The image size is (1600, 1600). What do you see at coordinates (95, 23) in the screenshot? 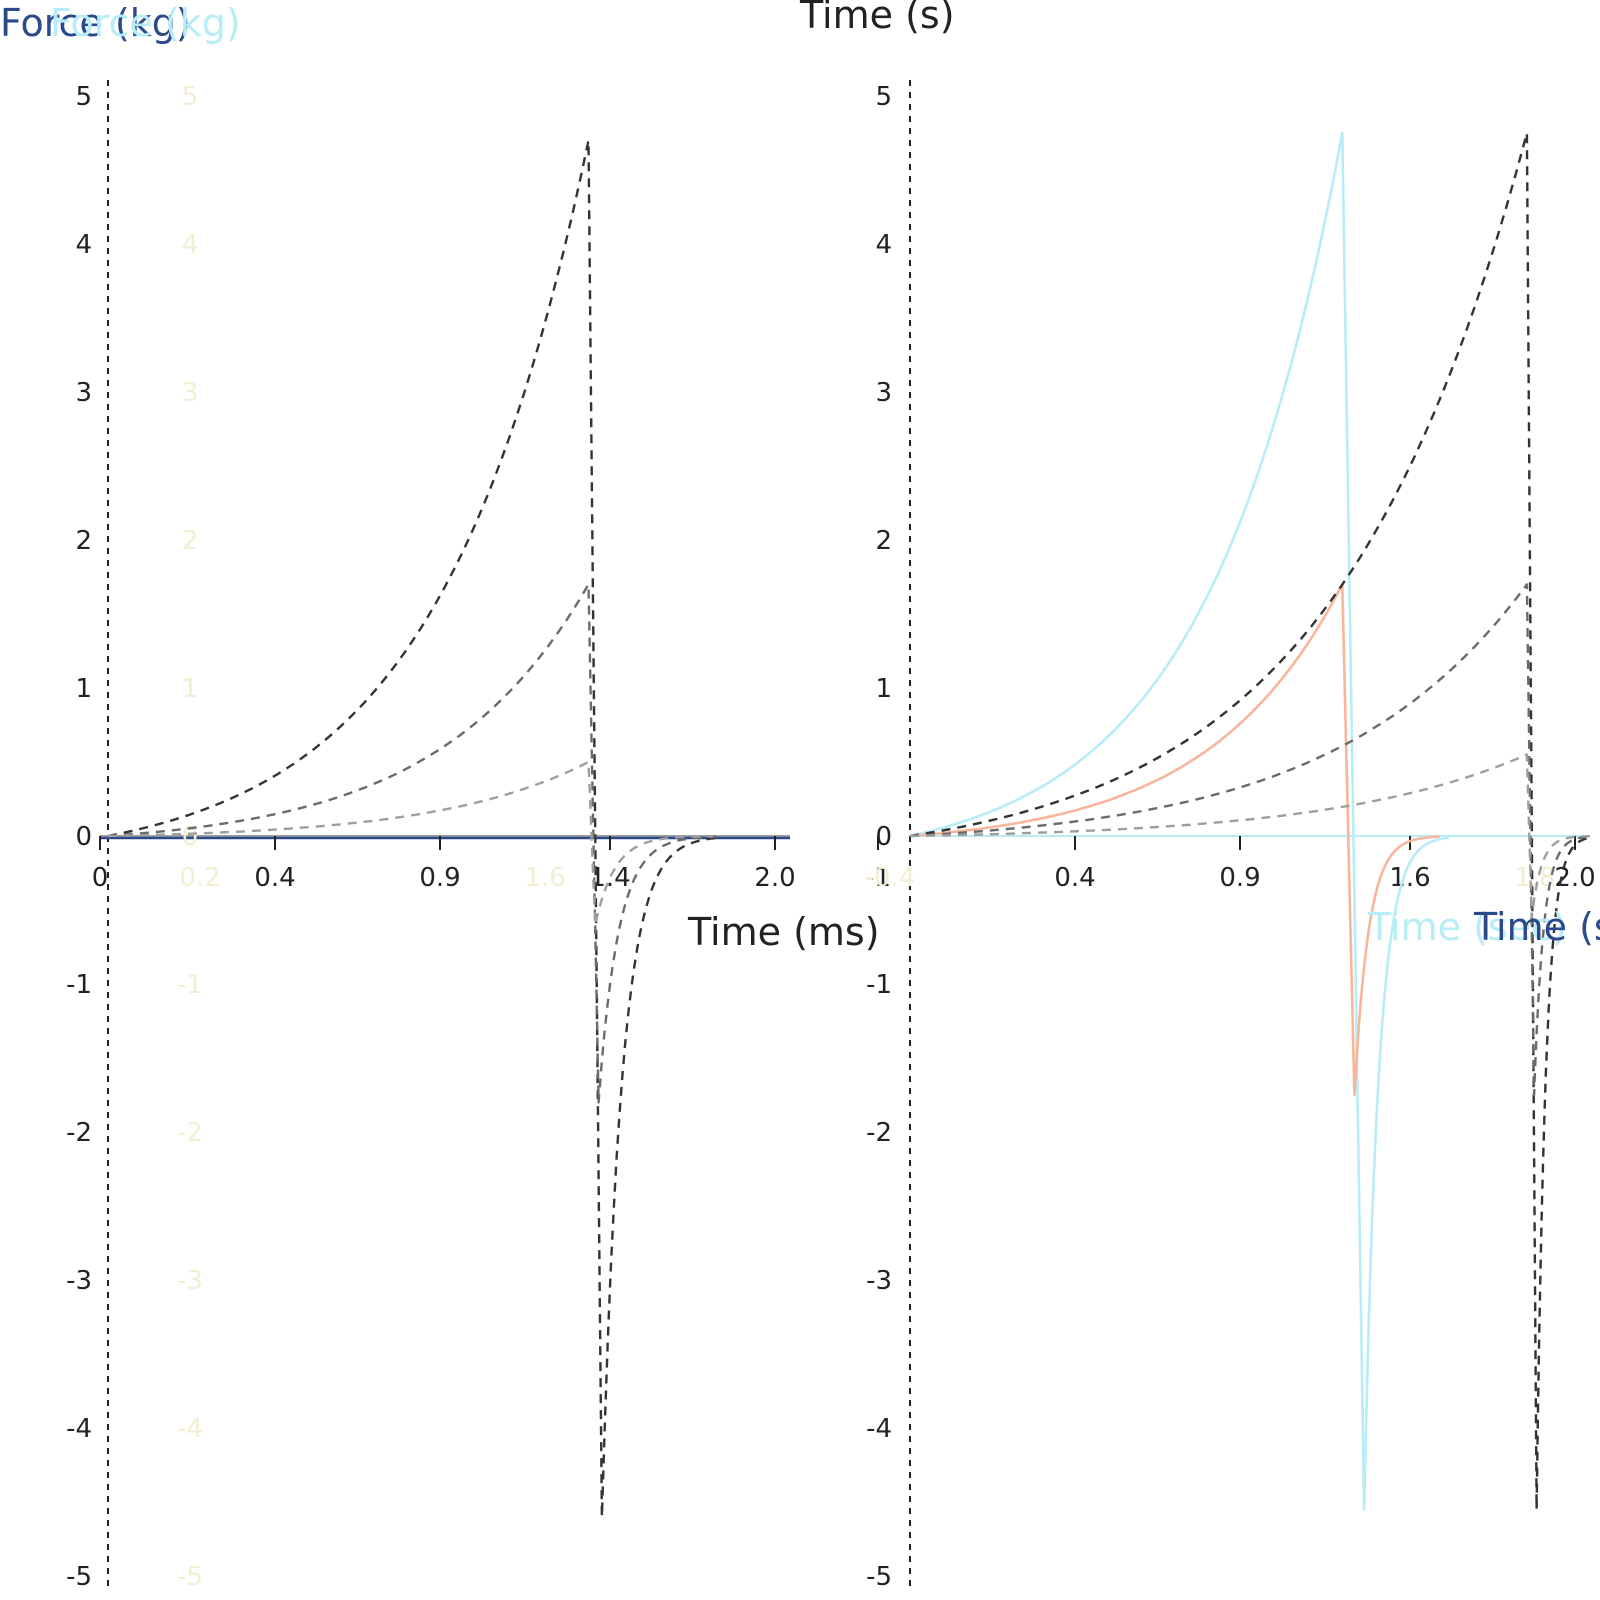
I see `left-ylabel-dark: Force (kg)` at bounding box center [95, 23].